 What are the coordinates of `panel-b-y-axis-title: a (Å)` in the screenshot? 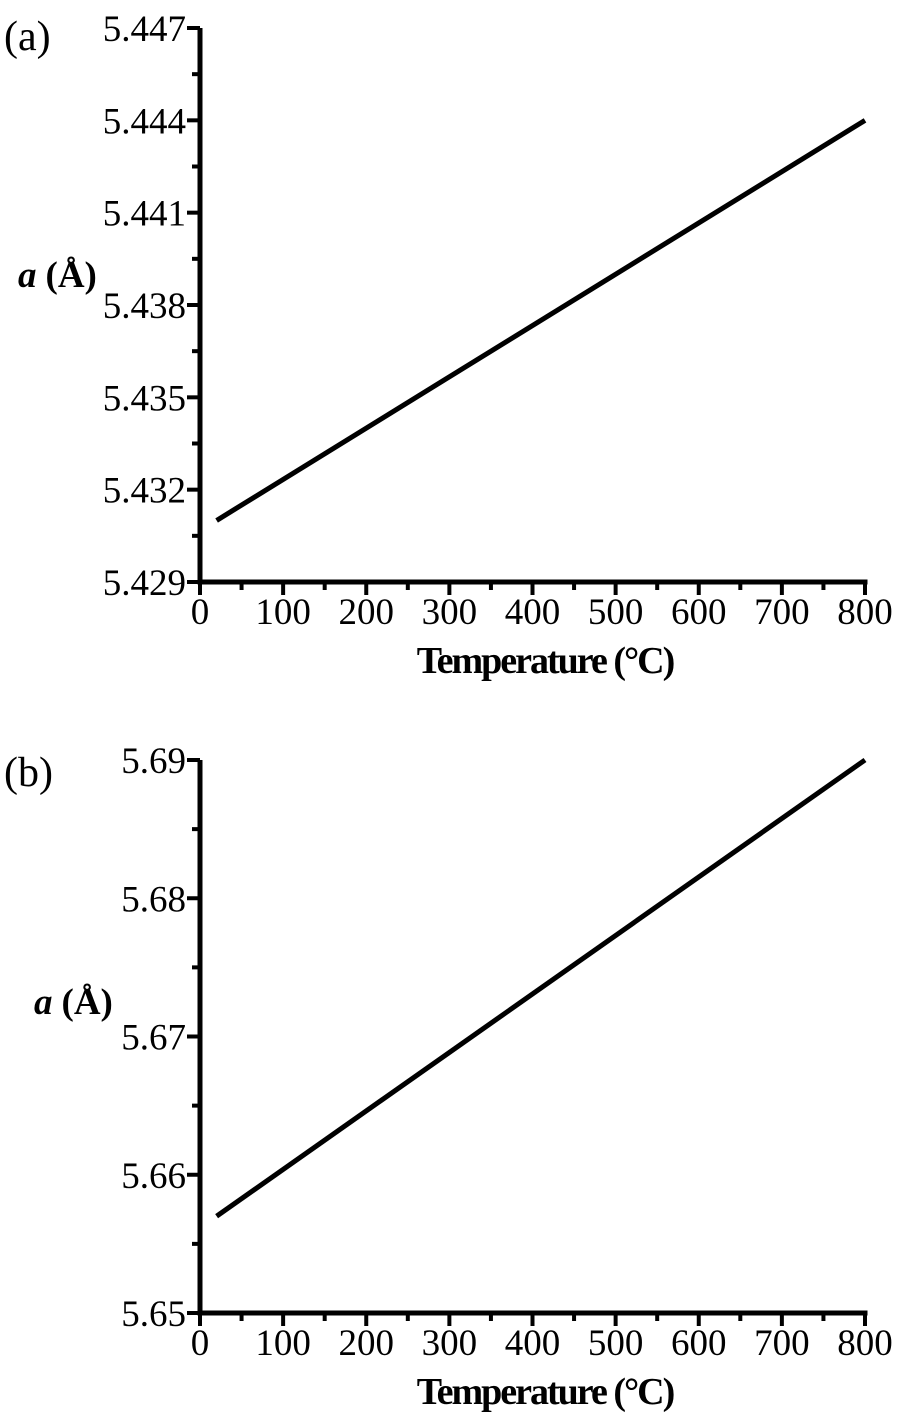 It's located at (73, 1003).